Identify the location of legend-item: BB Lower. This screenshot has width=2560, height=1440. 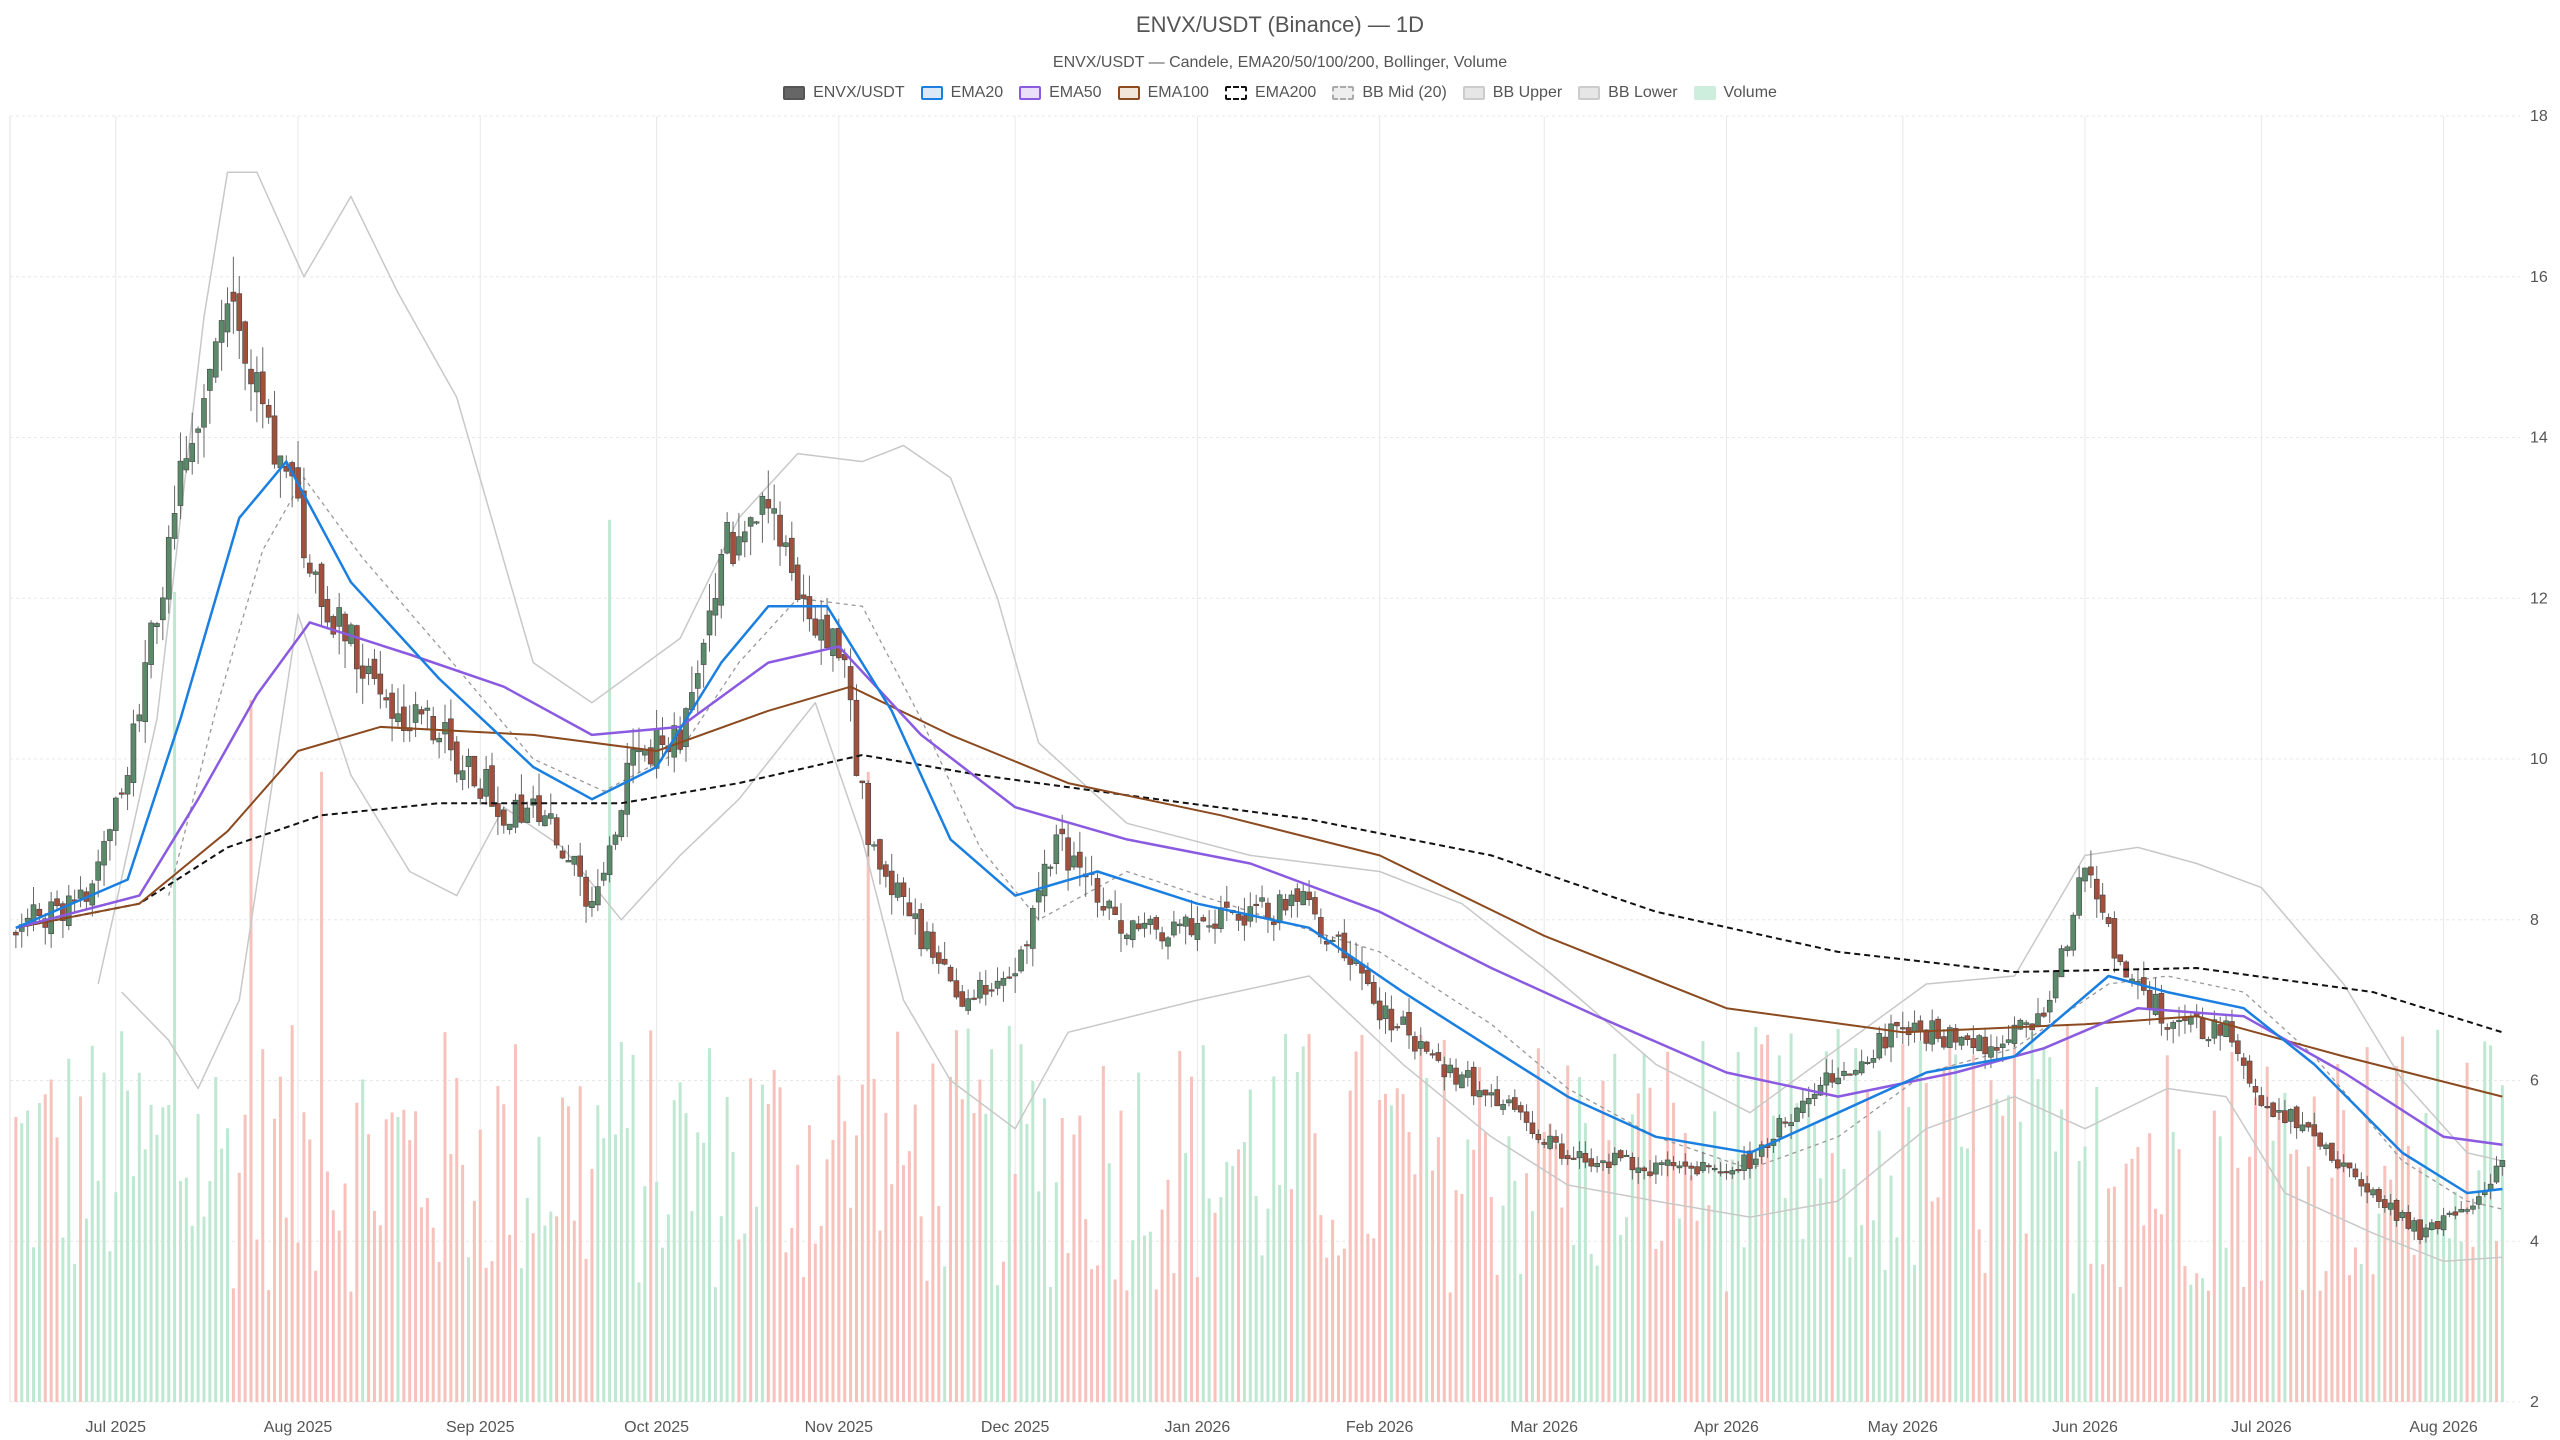
(1628, 93).